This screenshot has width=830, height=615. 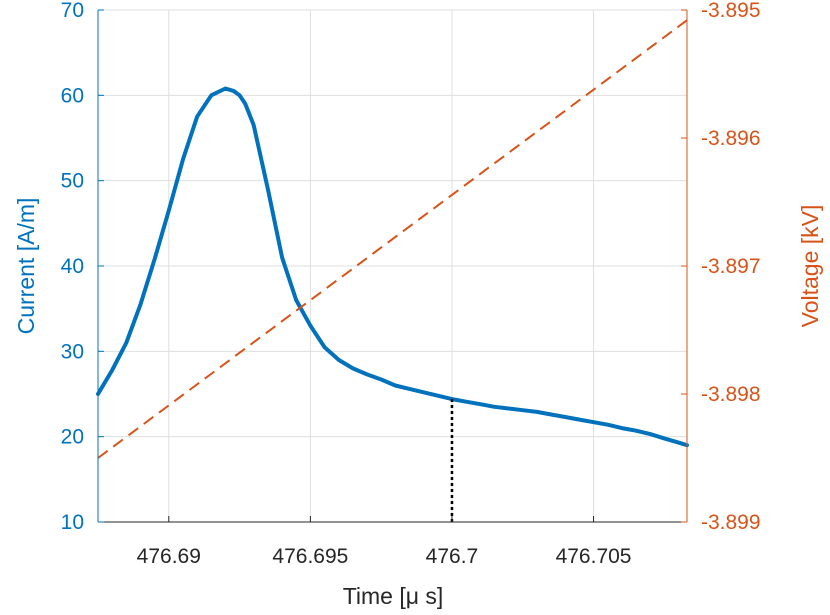 I want to click on y-left-tick-label: 10, so click(x=72, y=522).